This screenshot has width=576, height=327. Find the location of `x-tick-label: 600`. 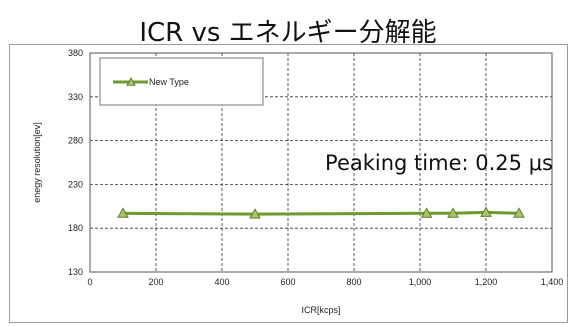

x-tick-label: 600 is located at coordinates (287, 282).